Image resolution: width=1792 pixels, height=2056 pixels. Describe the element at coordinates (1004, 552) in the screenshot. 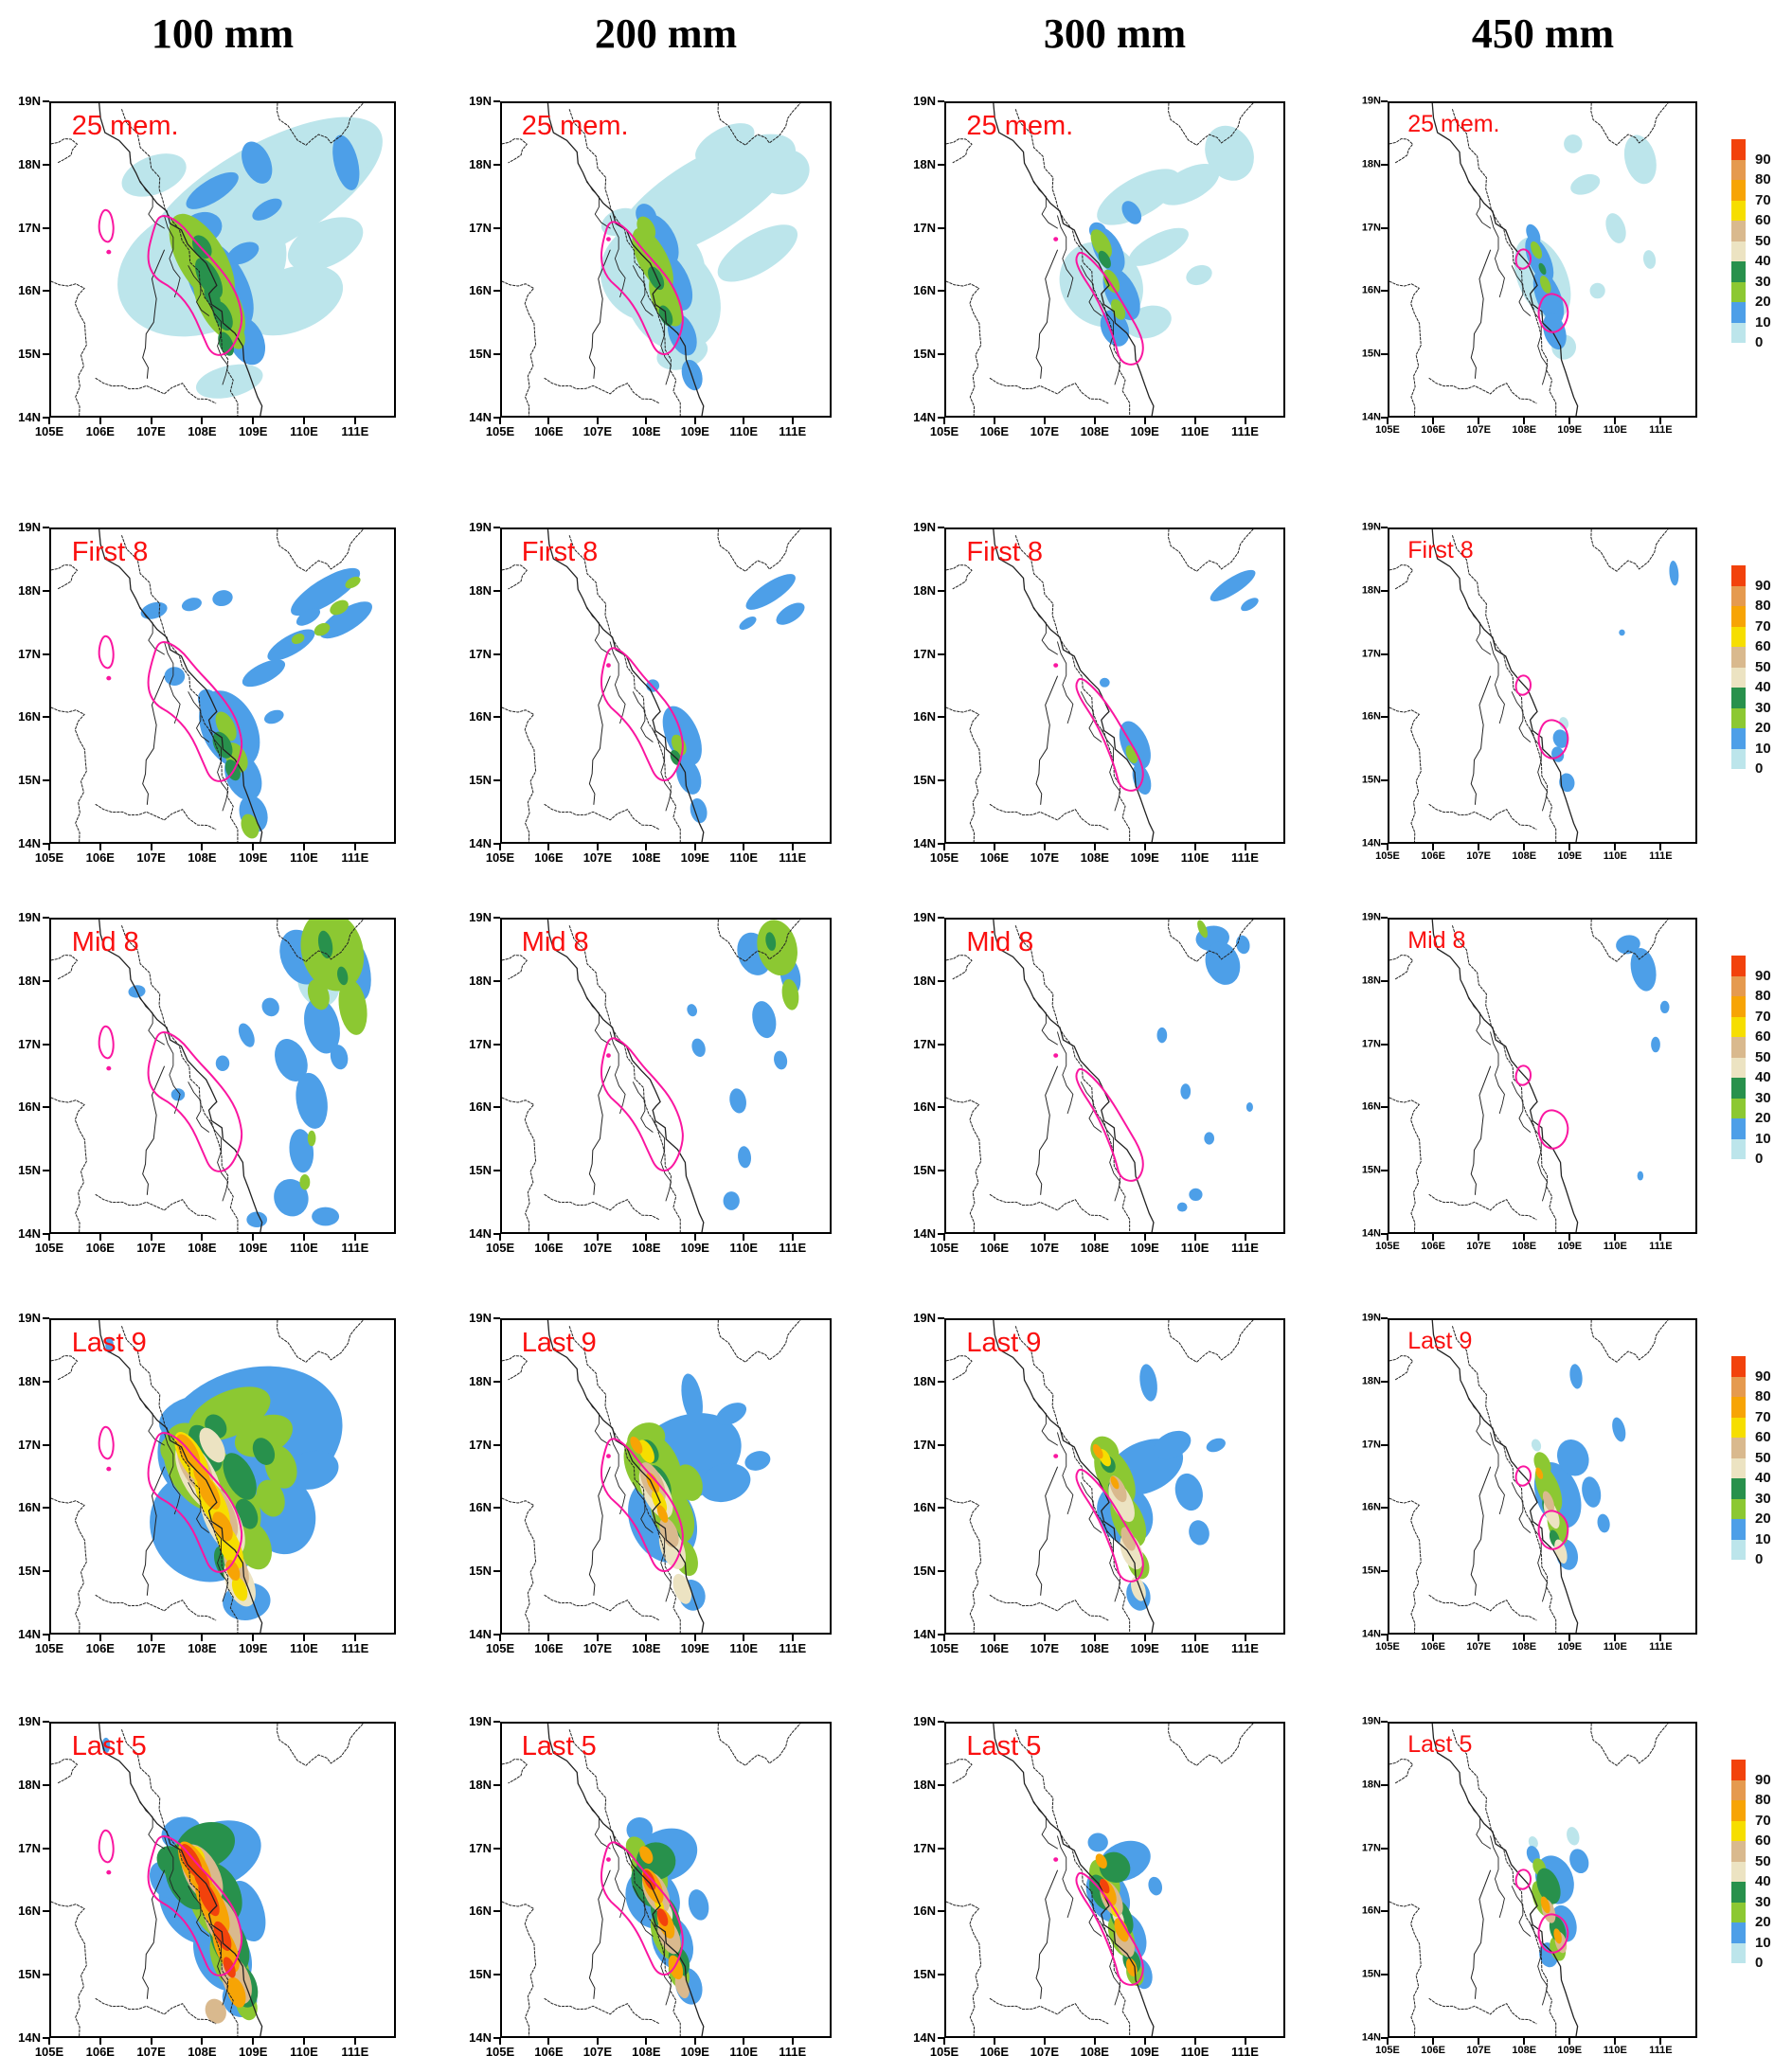

I see `panel-row-label: First 8` at that location.